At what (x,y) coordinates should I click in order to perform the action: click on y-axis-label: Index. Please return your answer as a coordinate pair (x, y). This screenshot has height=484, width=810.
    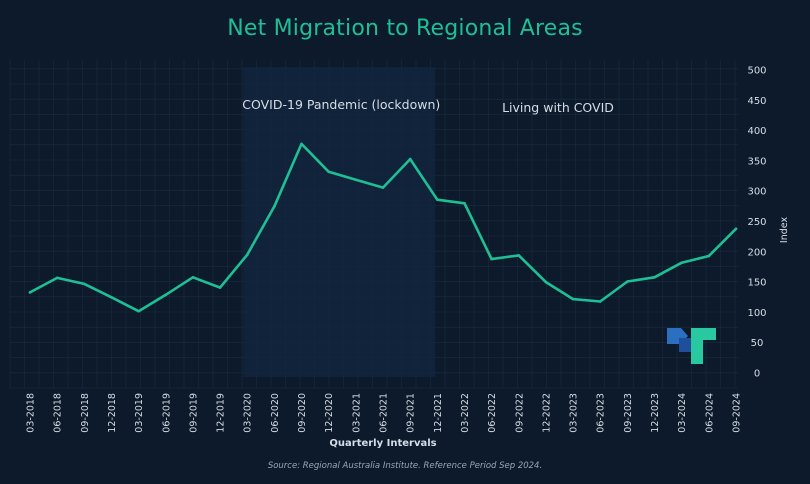
    Looking at the image, I should click on (784, 230).